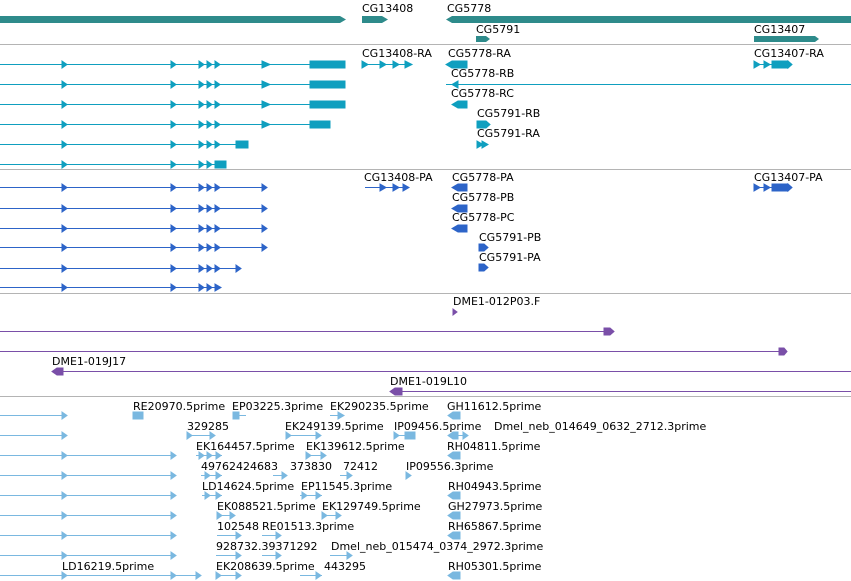 The height and width of the screenshot is (581, 851). What do you see at coordinates (266, 506) in the screenshot?
I see `cdna-label: EK088521.5prime` at bounding box center [266, 506].